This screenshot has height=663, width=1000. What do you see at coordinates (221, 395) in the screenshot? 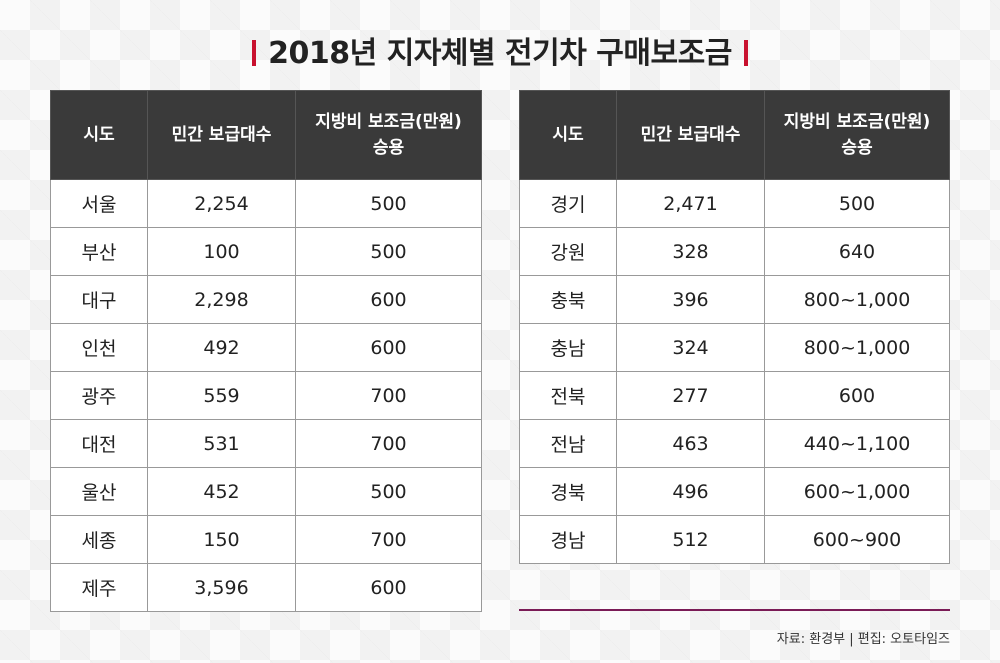
I see `cell-supply: 559` at bounding box center [221, 395].